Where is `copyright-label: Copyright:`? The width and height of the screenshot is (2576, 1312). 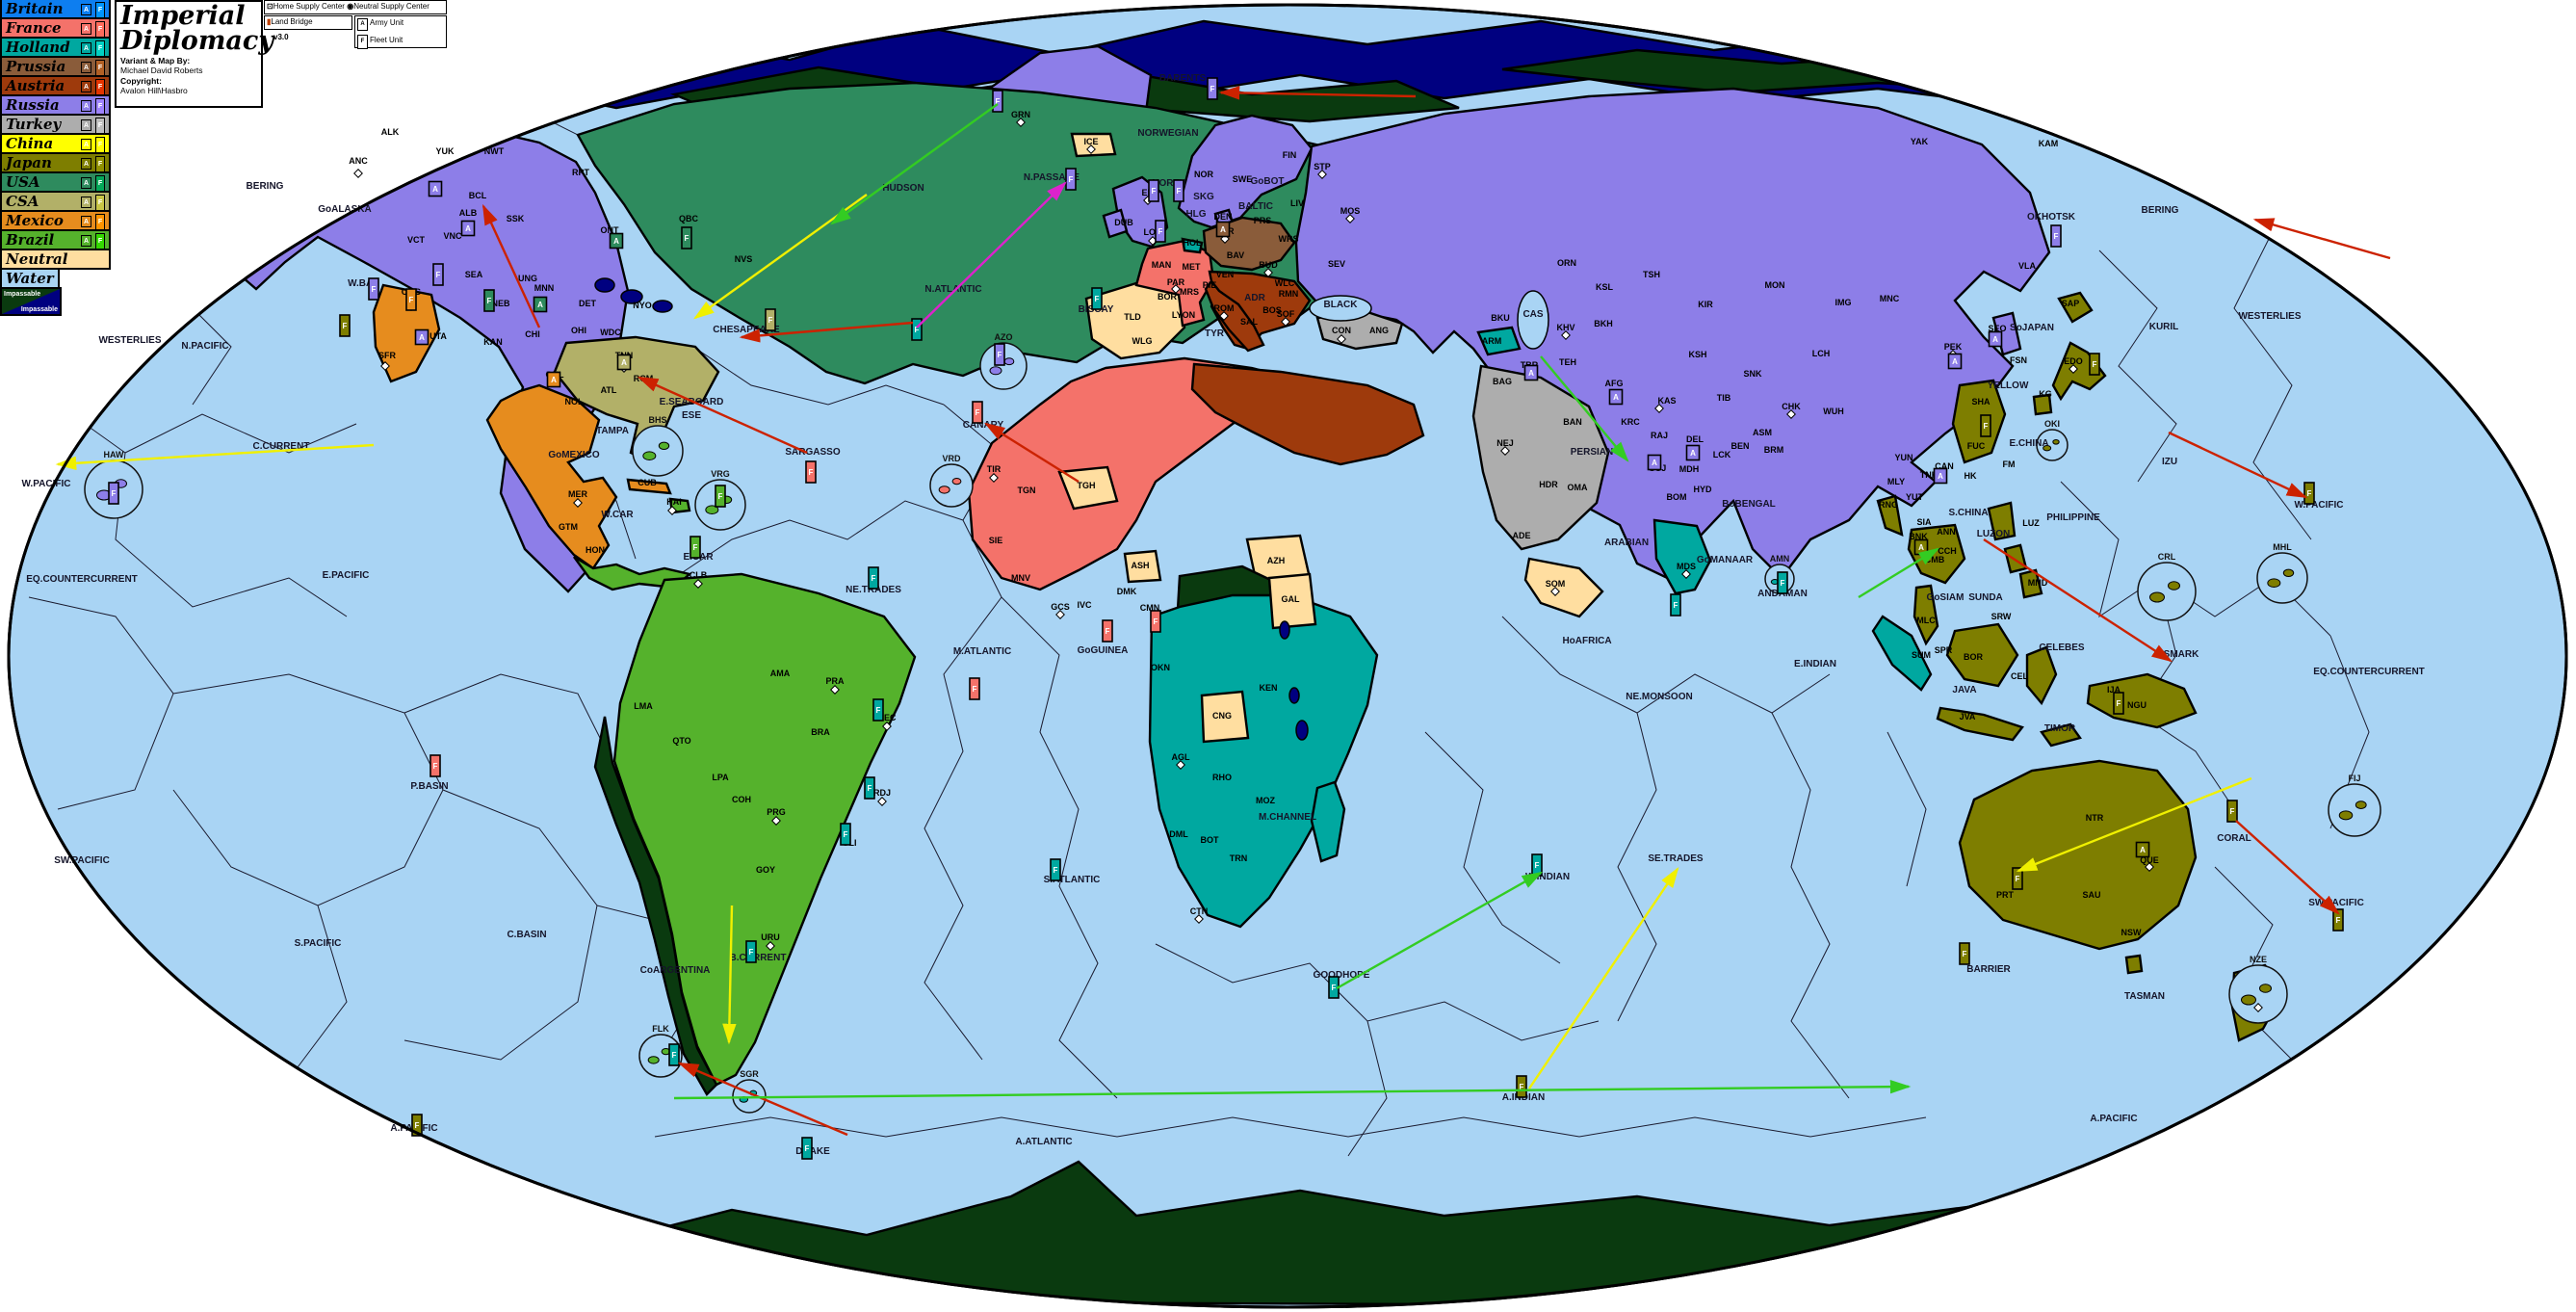 copyright-label: Copyright: is located at coordinates (141, 81).